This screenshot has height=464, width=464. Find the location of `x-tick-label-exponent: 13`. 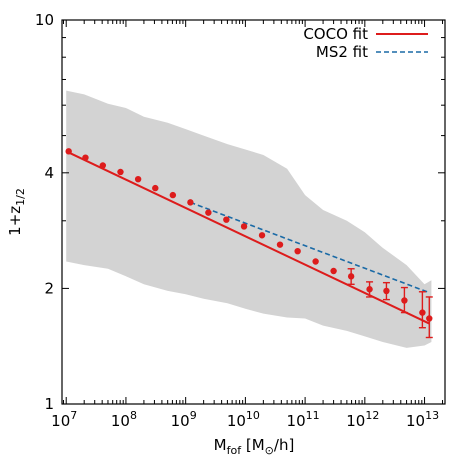

x-tick-label-exponent: 13 is located at coordinates (432, 415).